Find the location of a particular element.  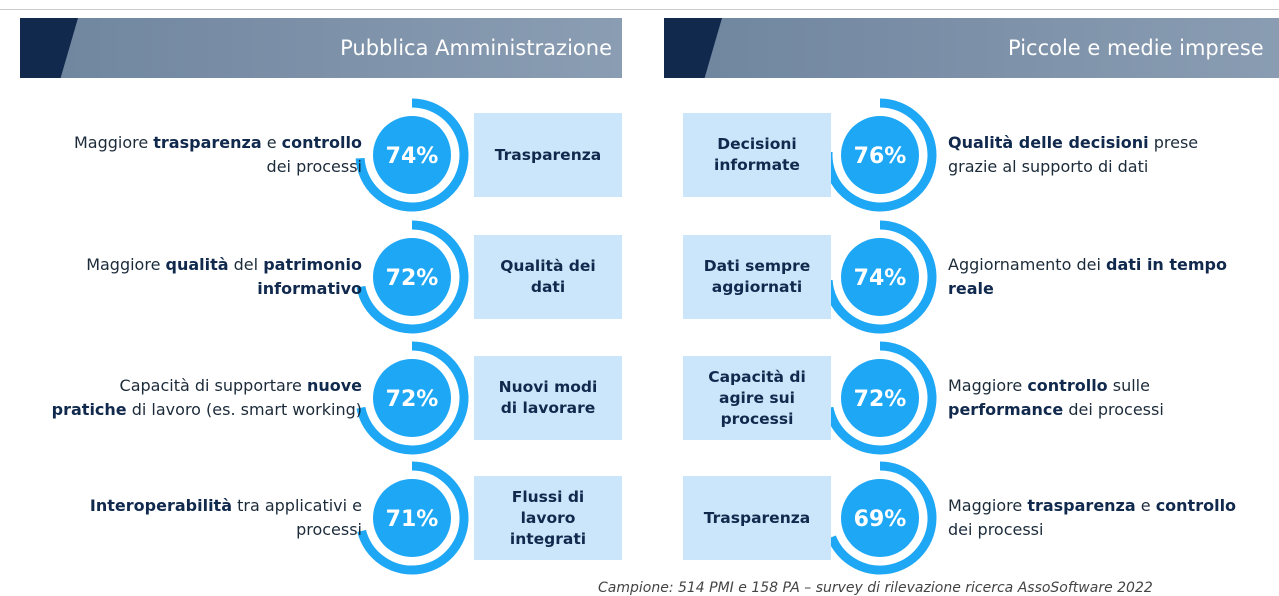

description-line: Maggiore controllo sulle is located at coordinates (1056, 386).